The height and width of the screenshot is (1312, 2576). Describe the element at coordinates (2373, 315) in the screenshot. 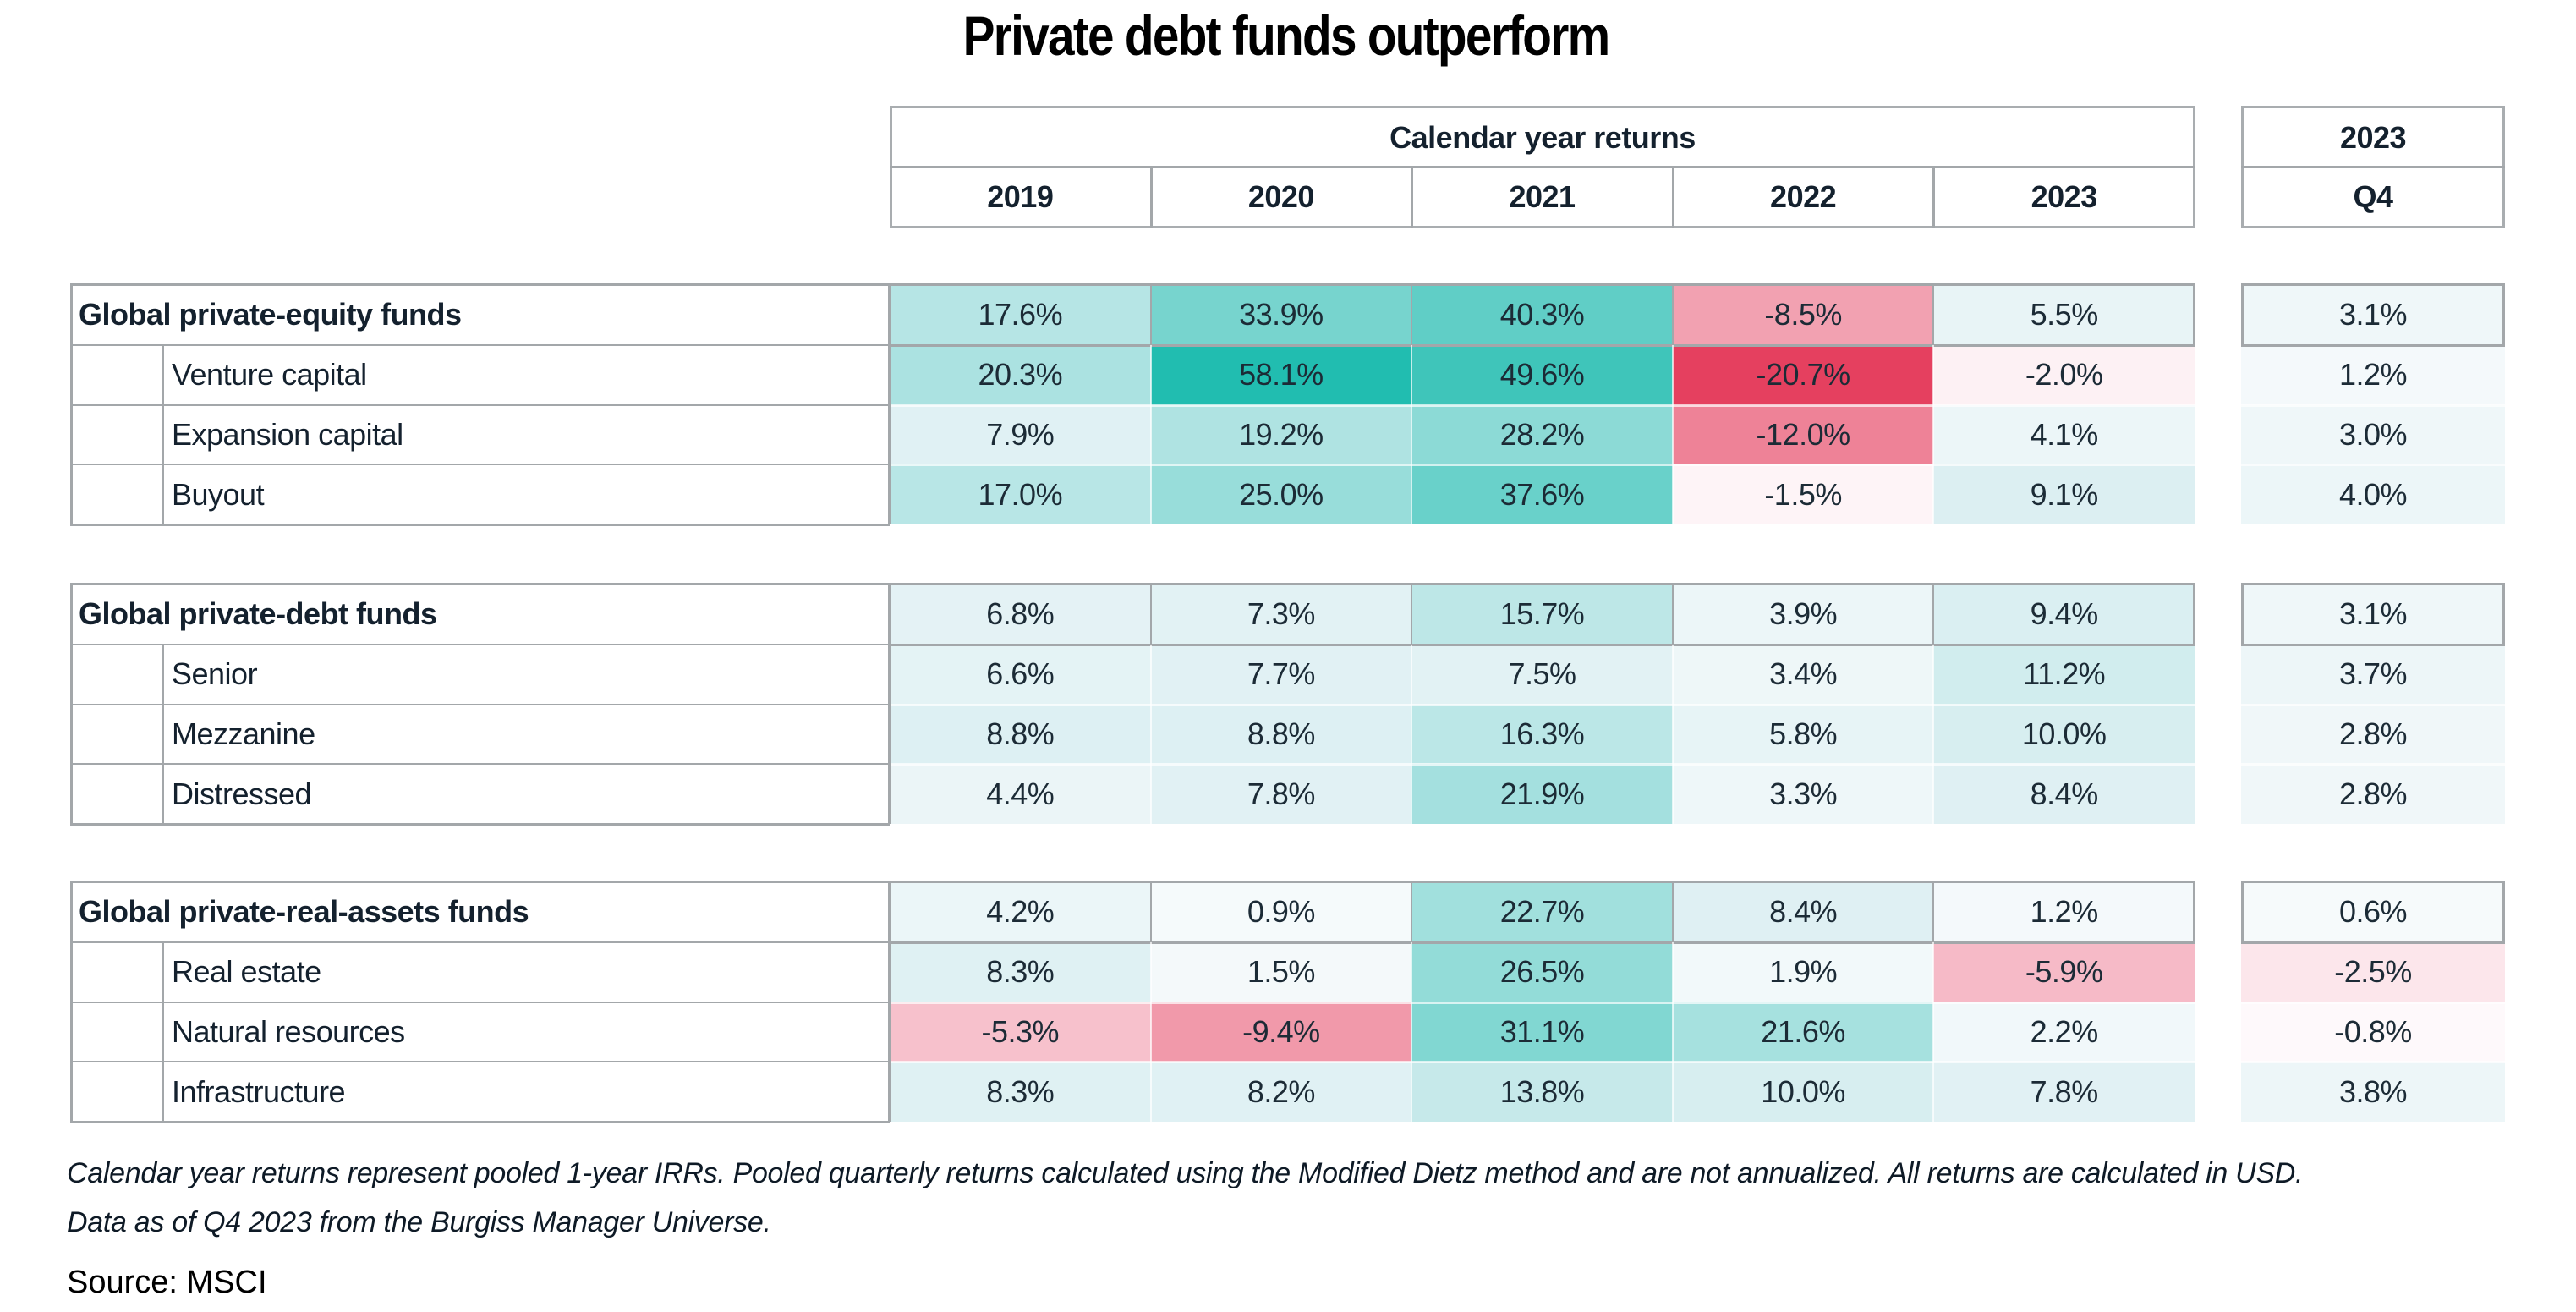

I see `group-q4-cell: 3.1%` at that location.